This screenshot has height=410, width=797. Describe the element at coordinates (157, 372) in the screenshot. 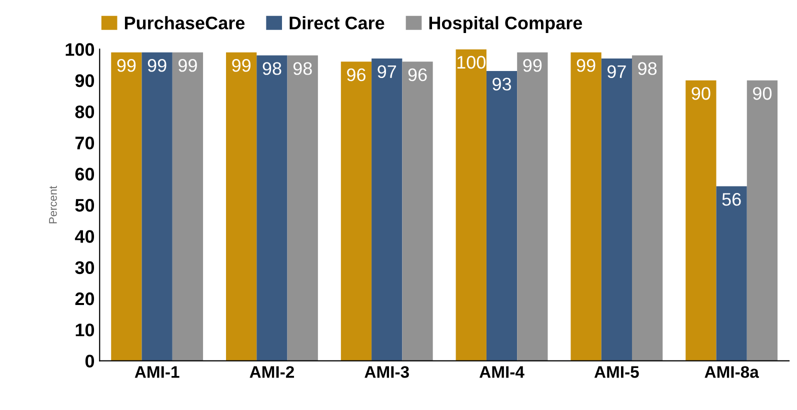

I see `x-tick-label: AMI-1` at that location.